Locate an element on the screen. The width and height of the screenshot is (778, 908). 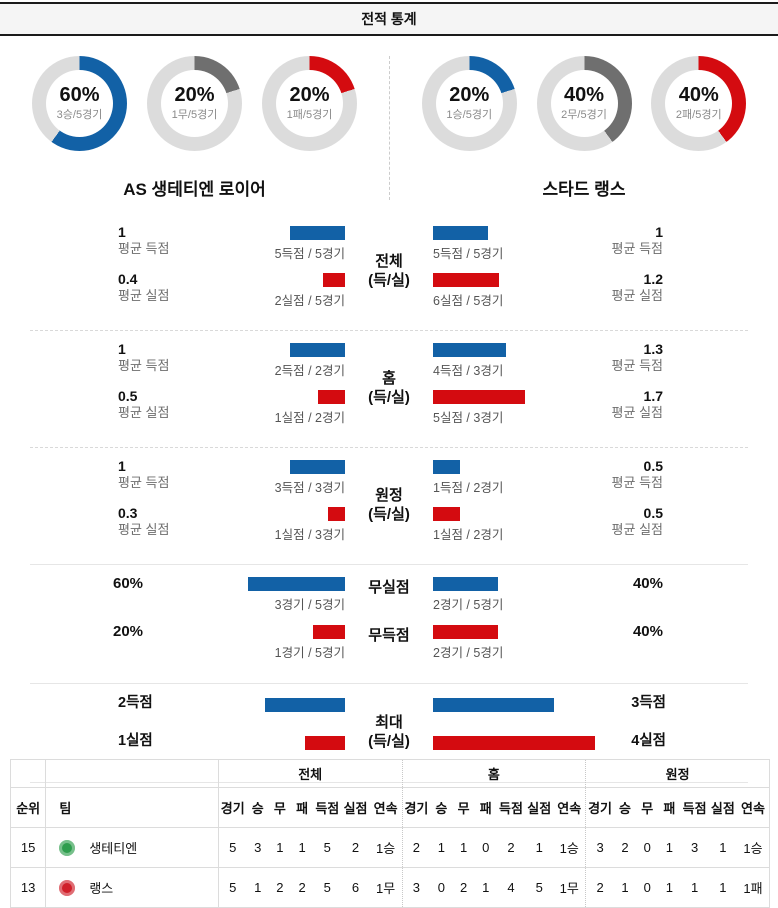
draw-rate-detail: 2무/5경기 is located at coordinates (584, 115).